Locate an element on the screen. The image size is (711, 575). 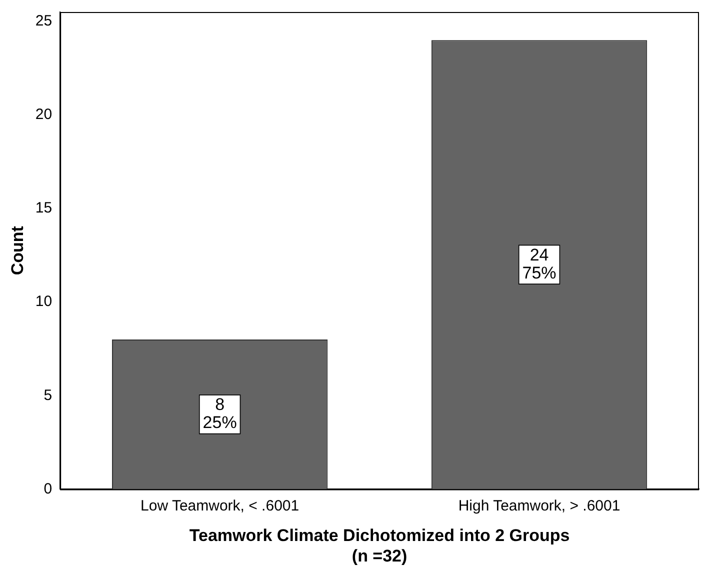
x-tick-label: Low Teamwork, < .6001 is located at coordinates (220, 505).